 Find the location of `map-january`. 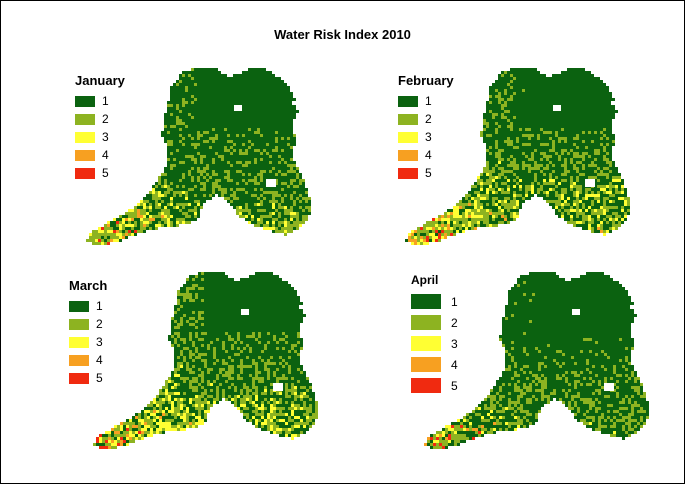

map-january is located at coordinates (198, 156).